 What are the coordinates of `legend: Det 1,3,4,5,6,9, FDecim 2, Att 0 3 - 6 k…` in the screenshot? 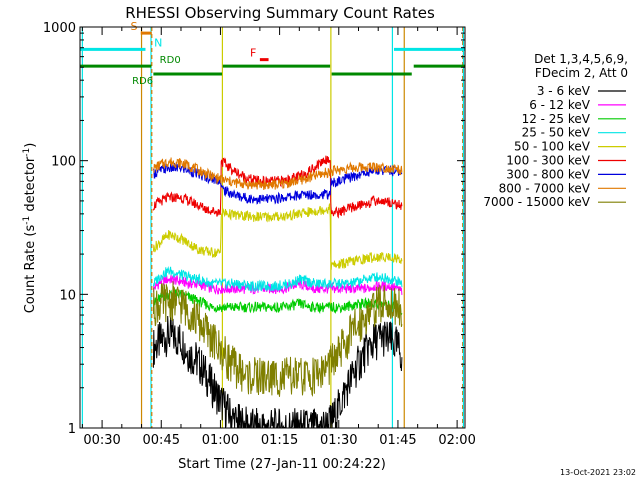 It's located at (555, 130).